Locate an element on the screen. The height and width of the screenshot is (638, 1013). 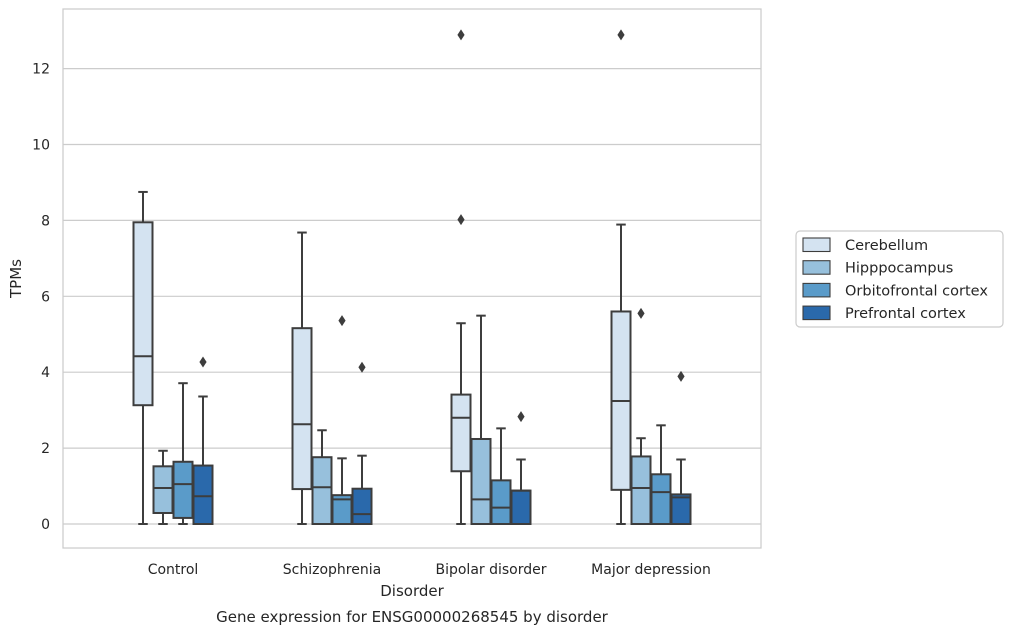
y-tick-label: 4 is located at coordinates (45, 373).